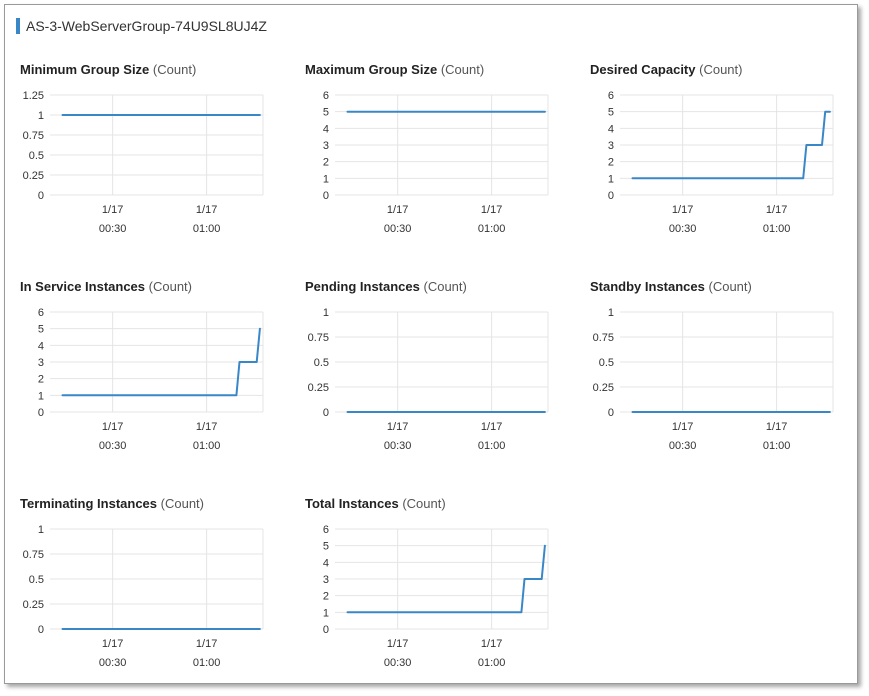 This screenshot has height=696, width=869. I want to click on chart-title: In Service Instances (Count), so click(106, 286).